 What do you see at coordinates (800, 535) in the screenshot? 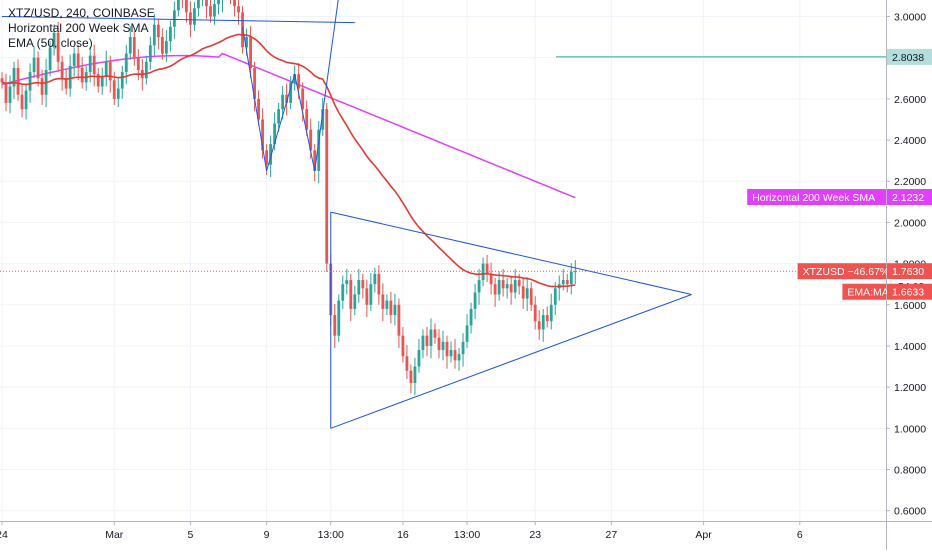
I see `x-tick-label: 6` at bounding box center [800, 535].